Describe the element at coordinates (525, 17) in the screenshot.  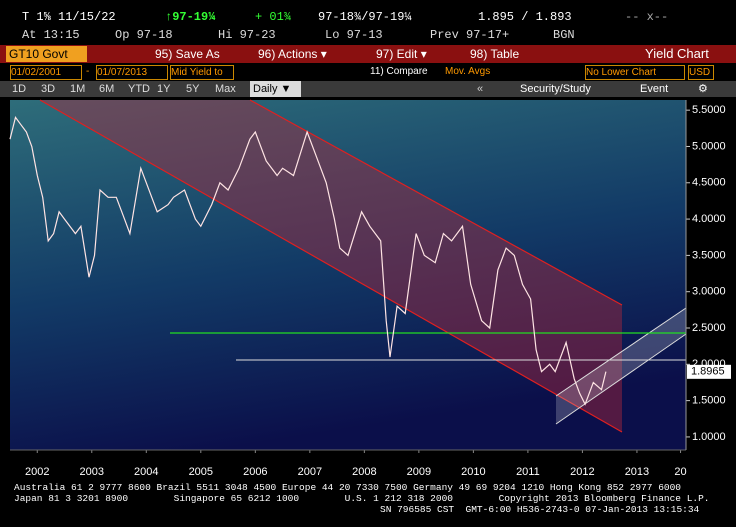
I see `yields: 1.895 / 1.893` at that location.